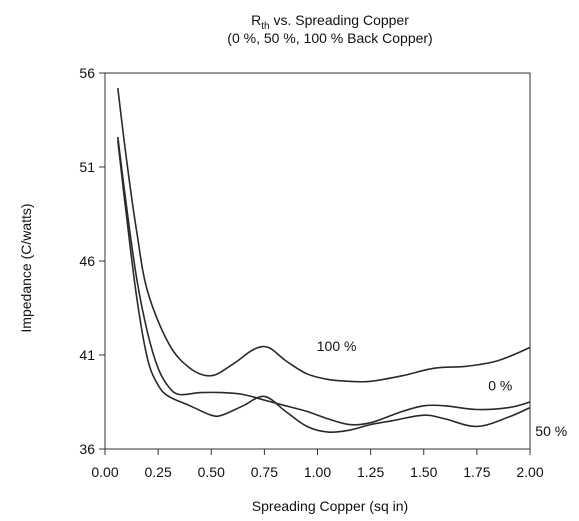  What do you see at coordinates (529, 472) in the screenshot?
I see `x-tick-label: 2.00` at bounding box center [529, 472].